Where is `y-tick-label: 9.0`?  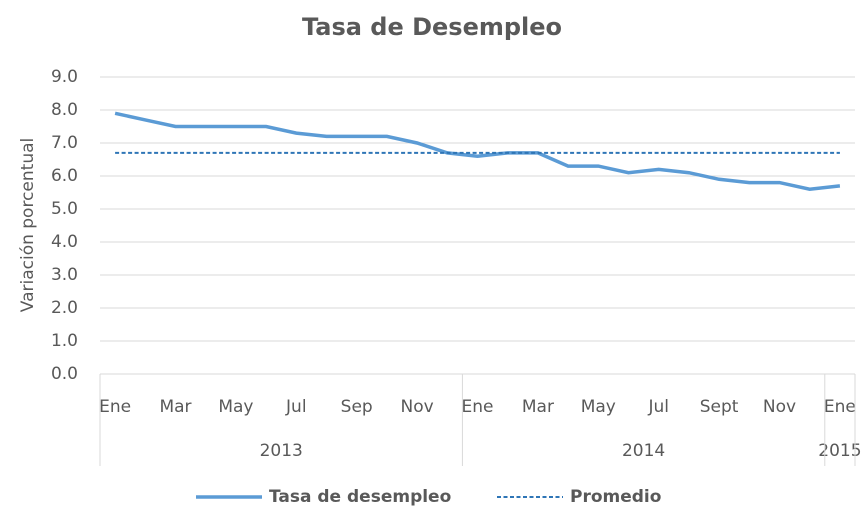
y-tick-label: 9.0 is located at coordinates (64, 77).